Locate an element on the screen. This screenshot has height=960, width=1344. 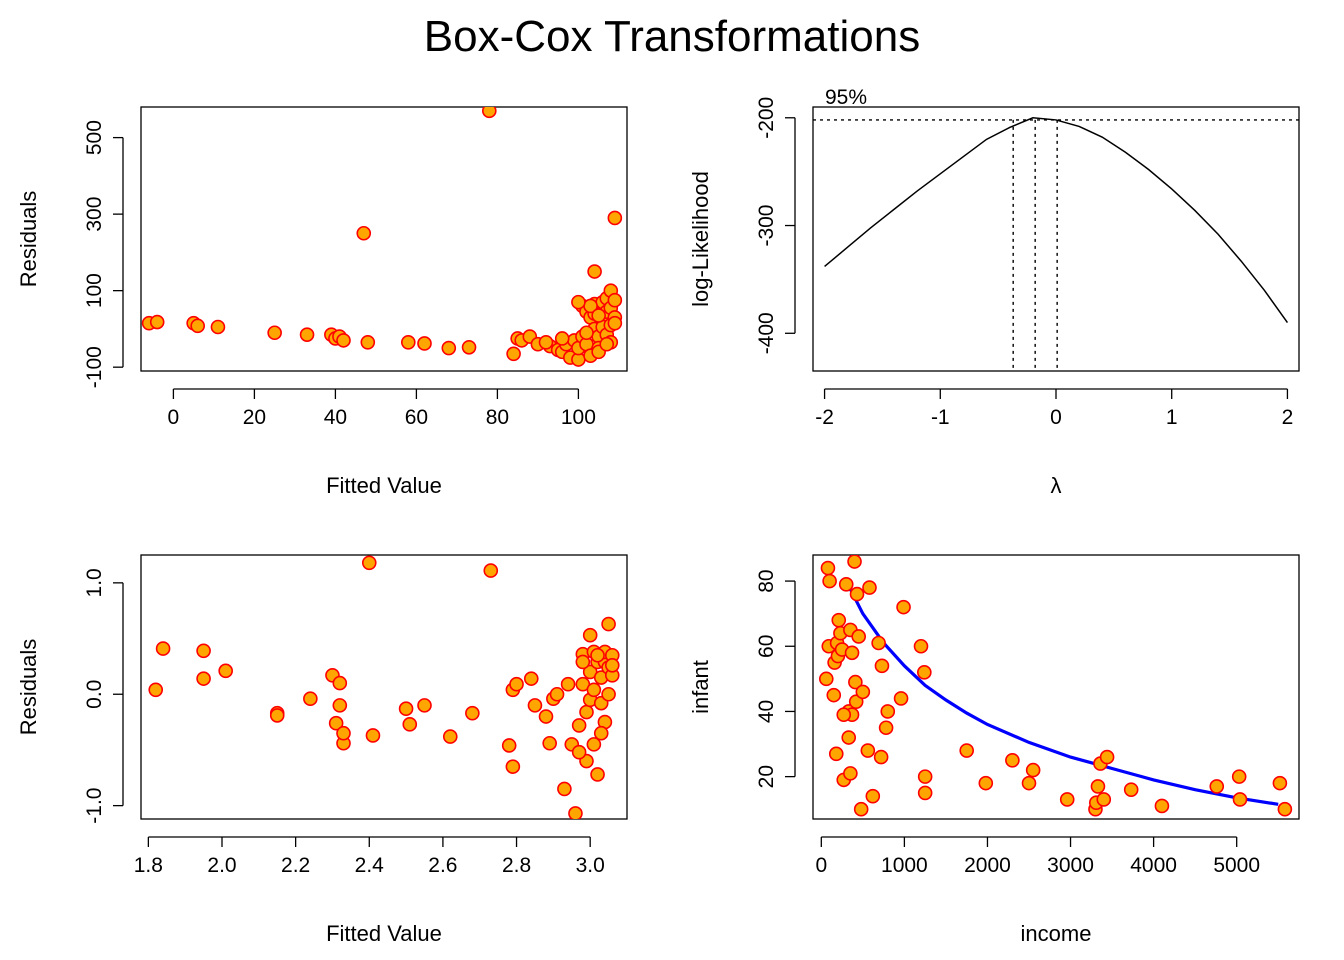
y-axis-title: Residuals is located at coordinates (28, 687).